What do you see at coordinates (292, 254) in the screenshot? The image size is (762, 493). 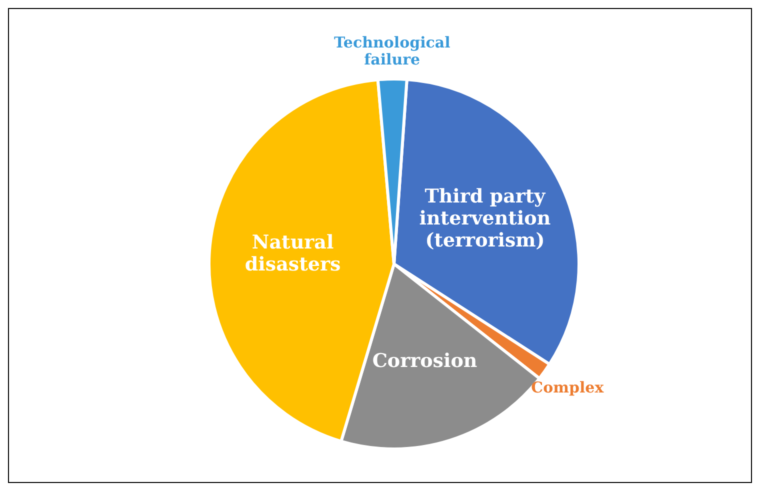 I see `slice-label: Natural disasters` at bounding box center [292, 254].